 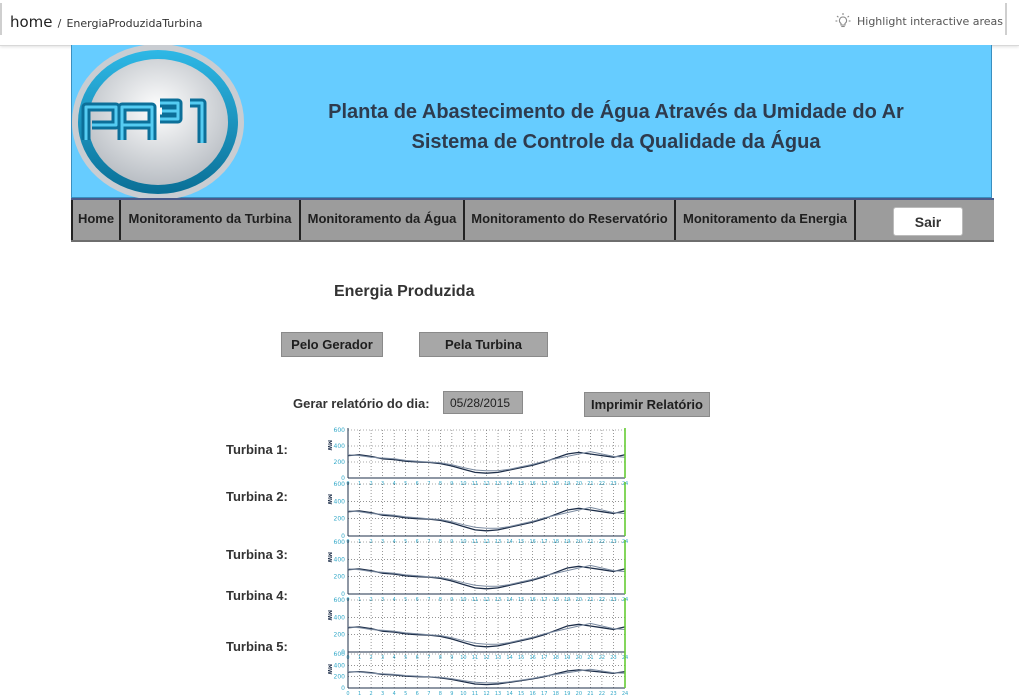 What do you see at coordinates (483, 402) in the screenshot?
I see `report-date-input` at bounding box center [483, 402].